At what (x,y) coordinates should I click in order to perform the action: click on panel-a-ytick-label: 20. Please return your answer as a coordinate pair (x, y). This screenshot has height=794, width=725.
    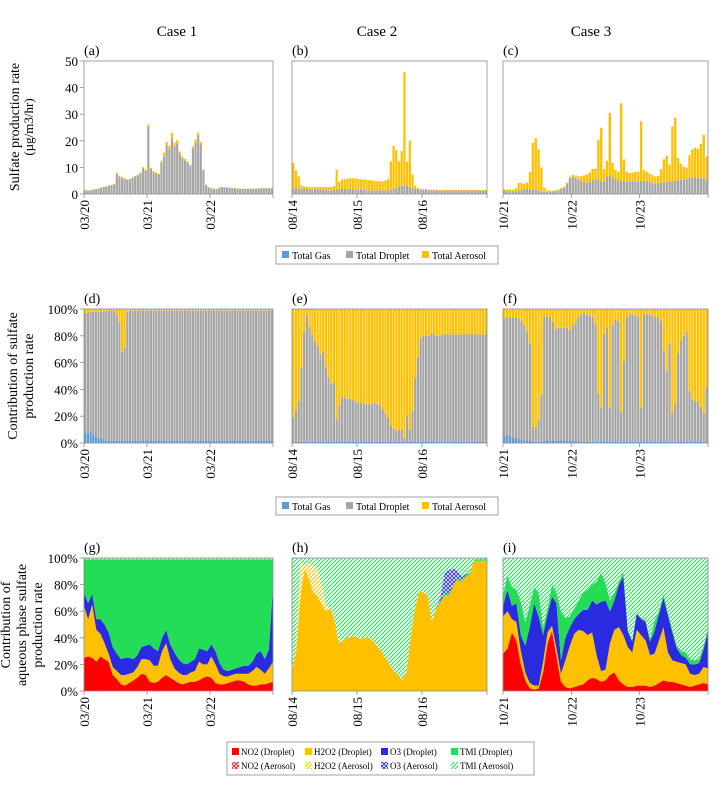
    Looking at the image, I should click on (71, 141).